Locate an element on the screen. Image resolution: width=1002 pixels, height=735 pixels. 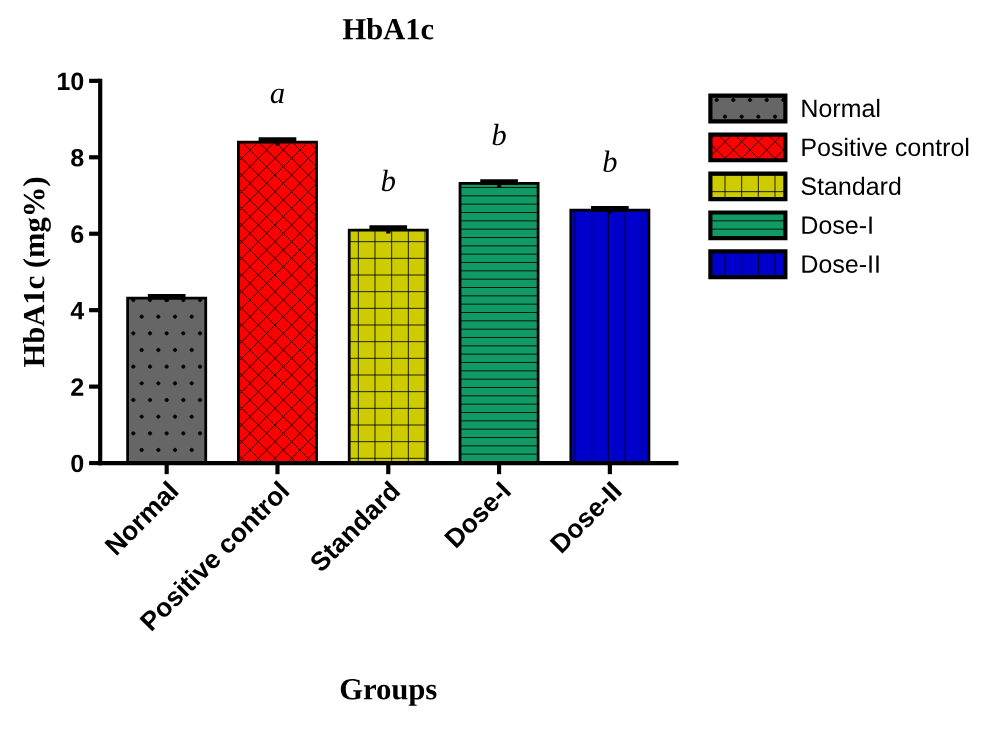
y-tick-label: 0 is located at coordinates (77, 463).